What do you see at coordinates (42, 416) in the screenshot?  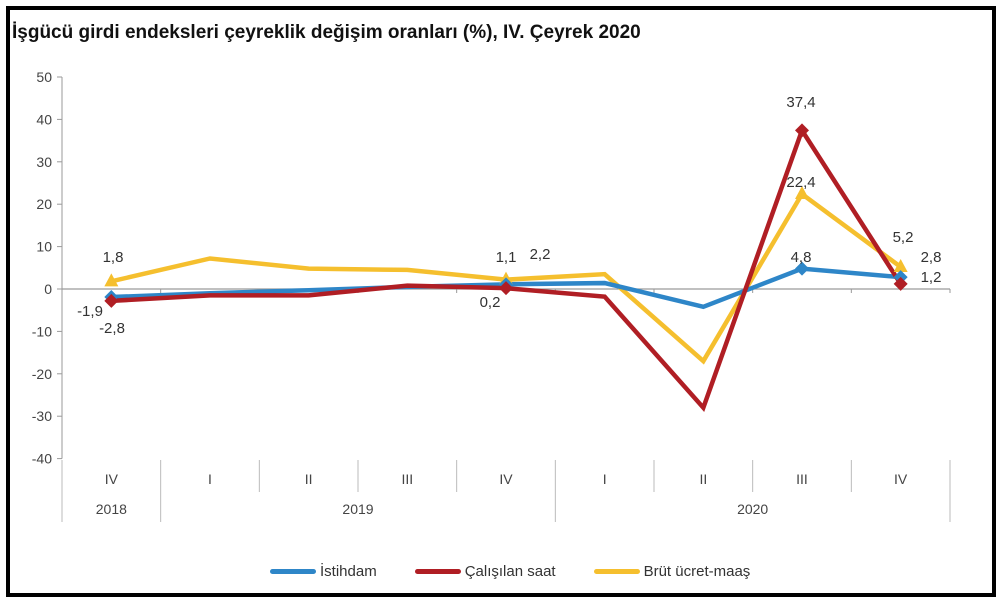 I see `y-tick-label: -30` at bounding box center [42, 416].